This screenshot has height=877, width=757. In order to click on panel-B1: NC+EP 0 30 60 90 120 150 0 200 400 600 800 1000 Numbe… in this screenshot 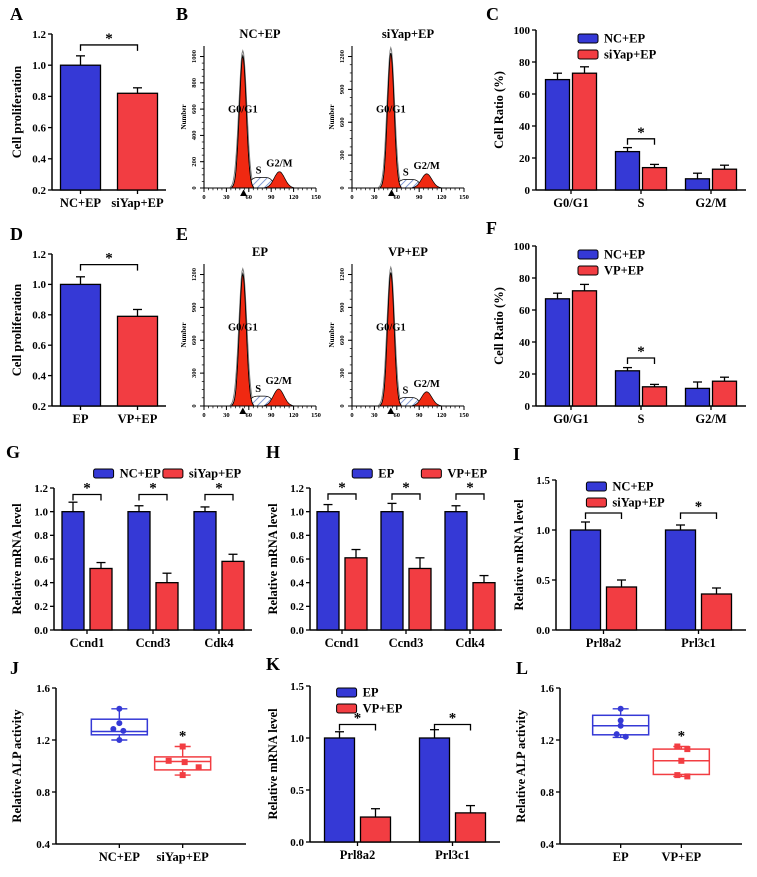, I will do `click(251, 117)`.